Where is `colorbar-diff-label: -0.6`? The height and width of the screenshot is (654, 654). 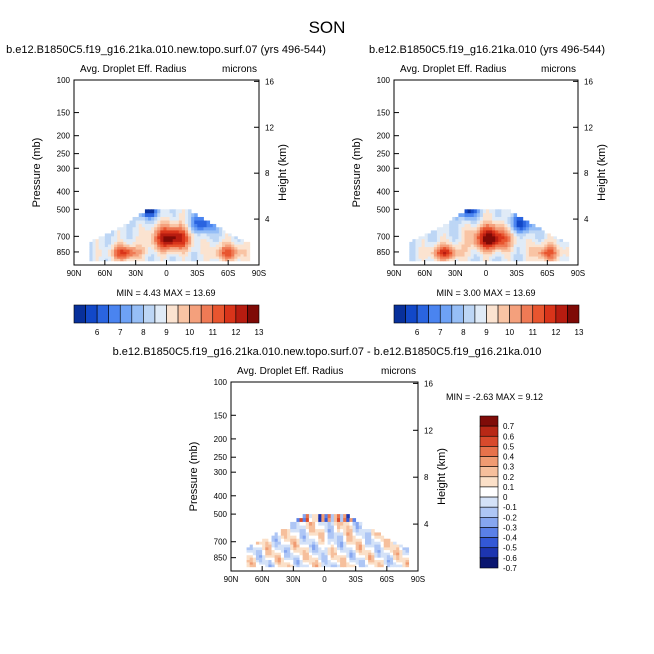 colorbar-diff-label: -0.6 is located at coordinates (510, 558).